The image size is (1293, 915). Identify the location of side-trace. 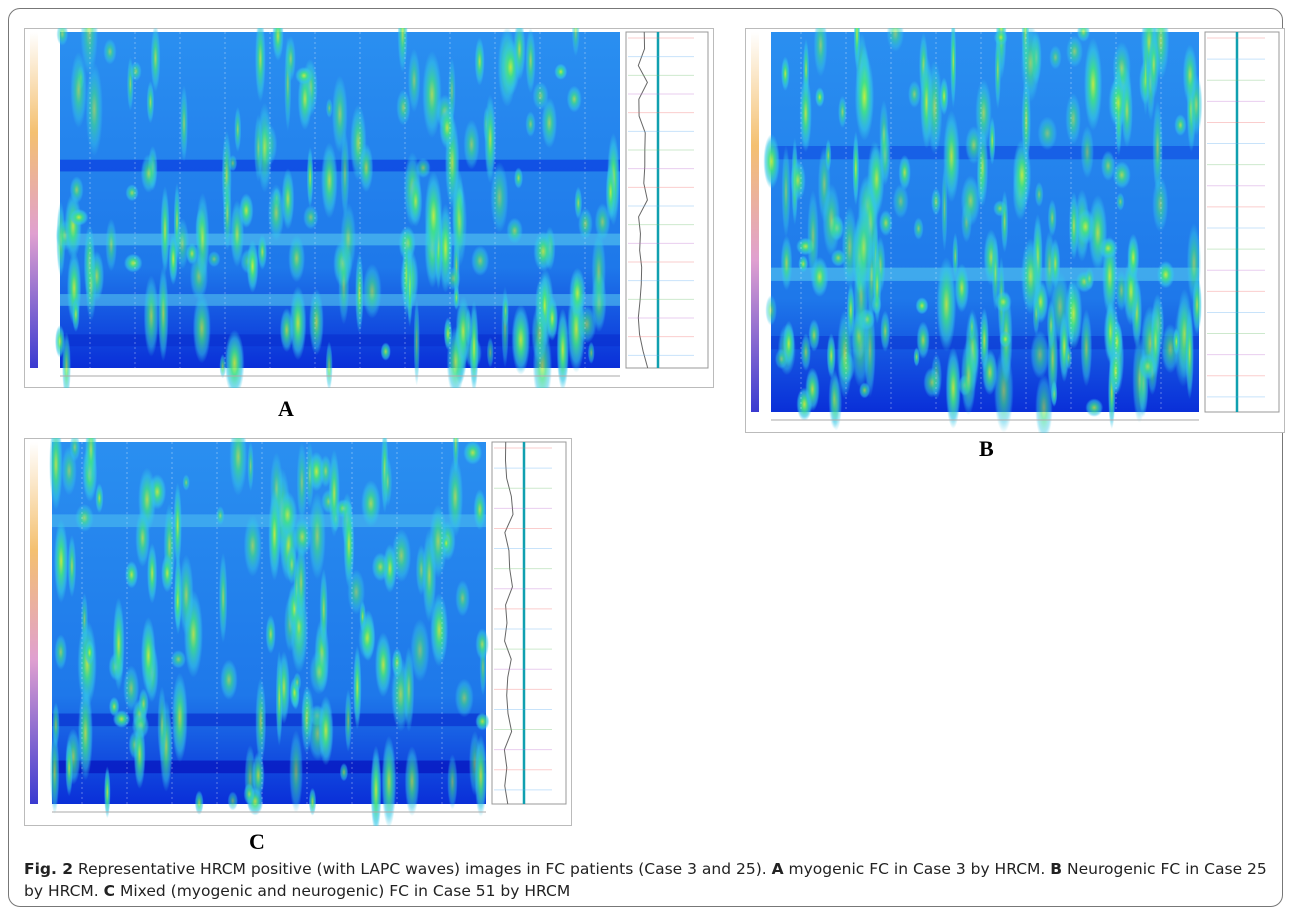
(643, 200).